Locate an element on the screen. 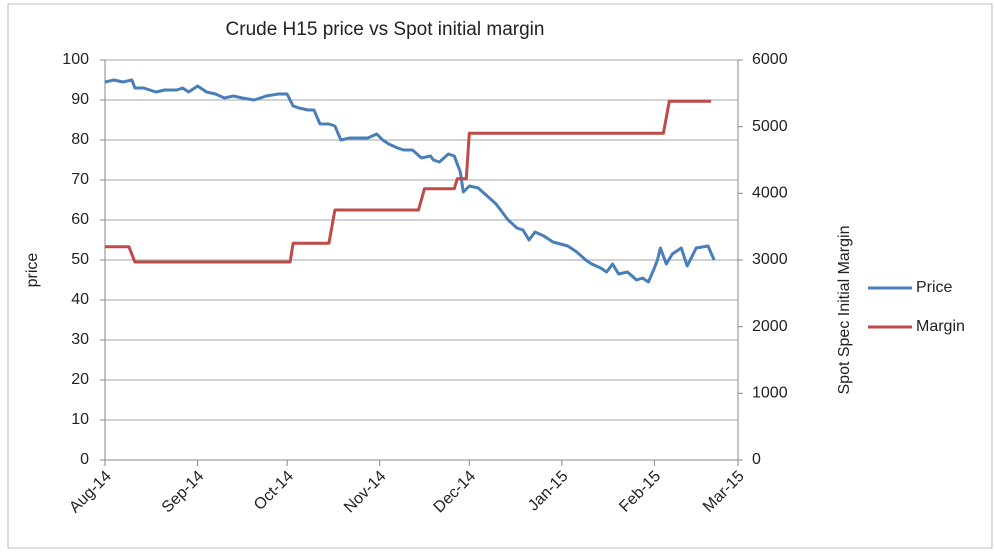 The image size is (995, 552). x-tick-label: Aug-14 is located at coordinates (90, 492).